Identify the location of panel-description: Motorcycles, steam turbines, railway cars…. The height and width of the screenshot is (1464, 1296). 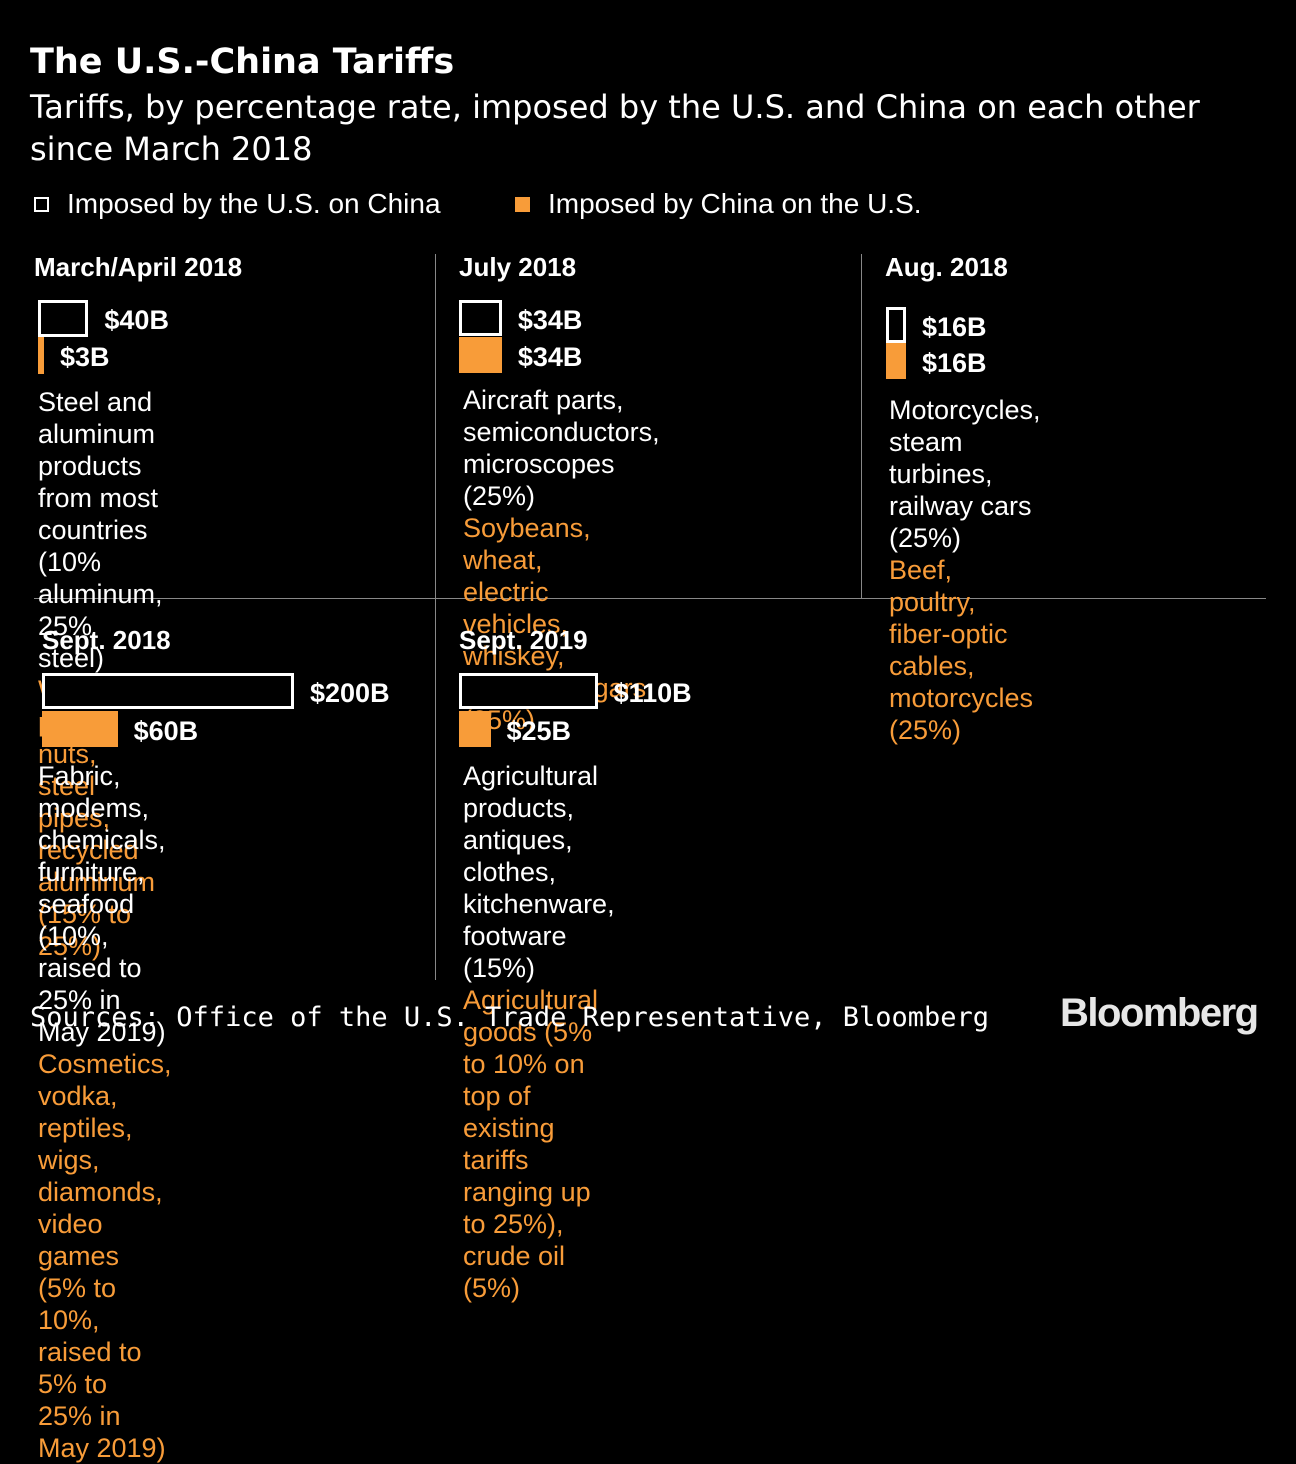
(965, 570).